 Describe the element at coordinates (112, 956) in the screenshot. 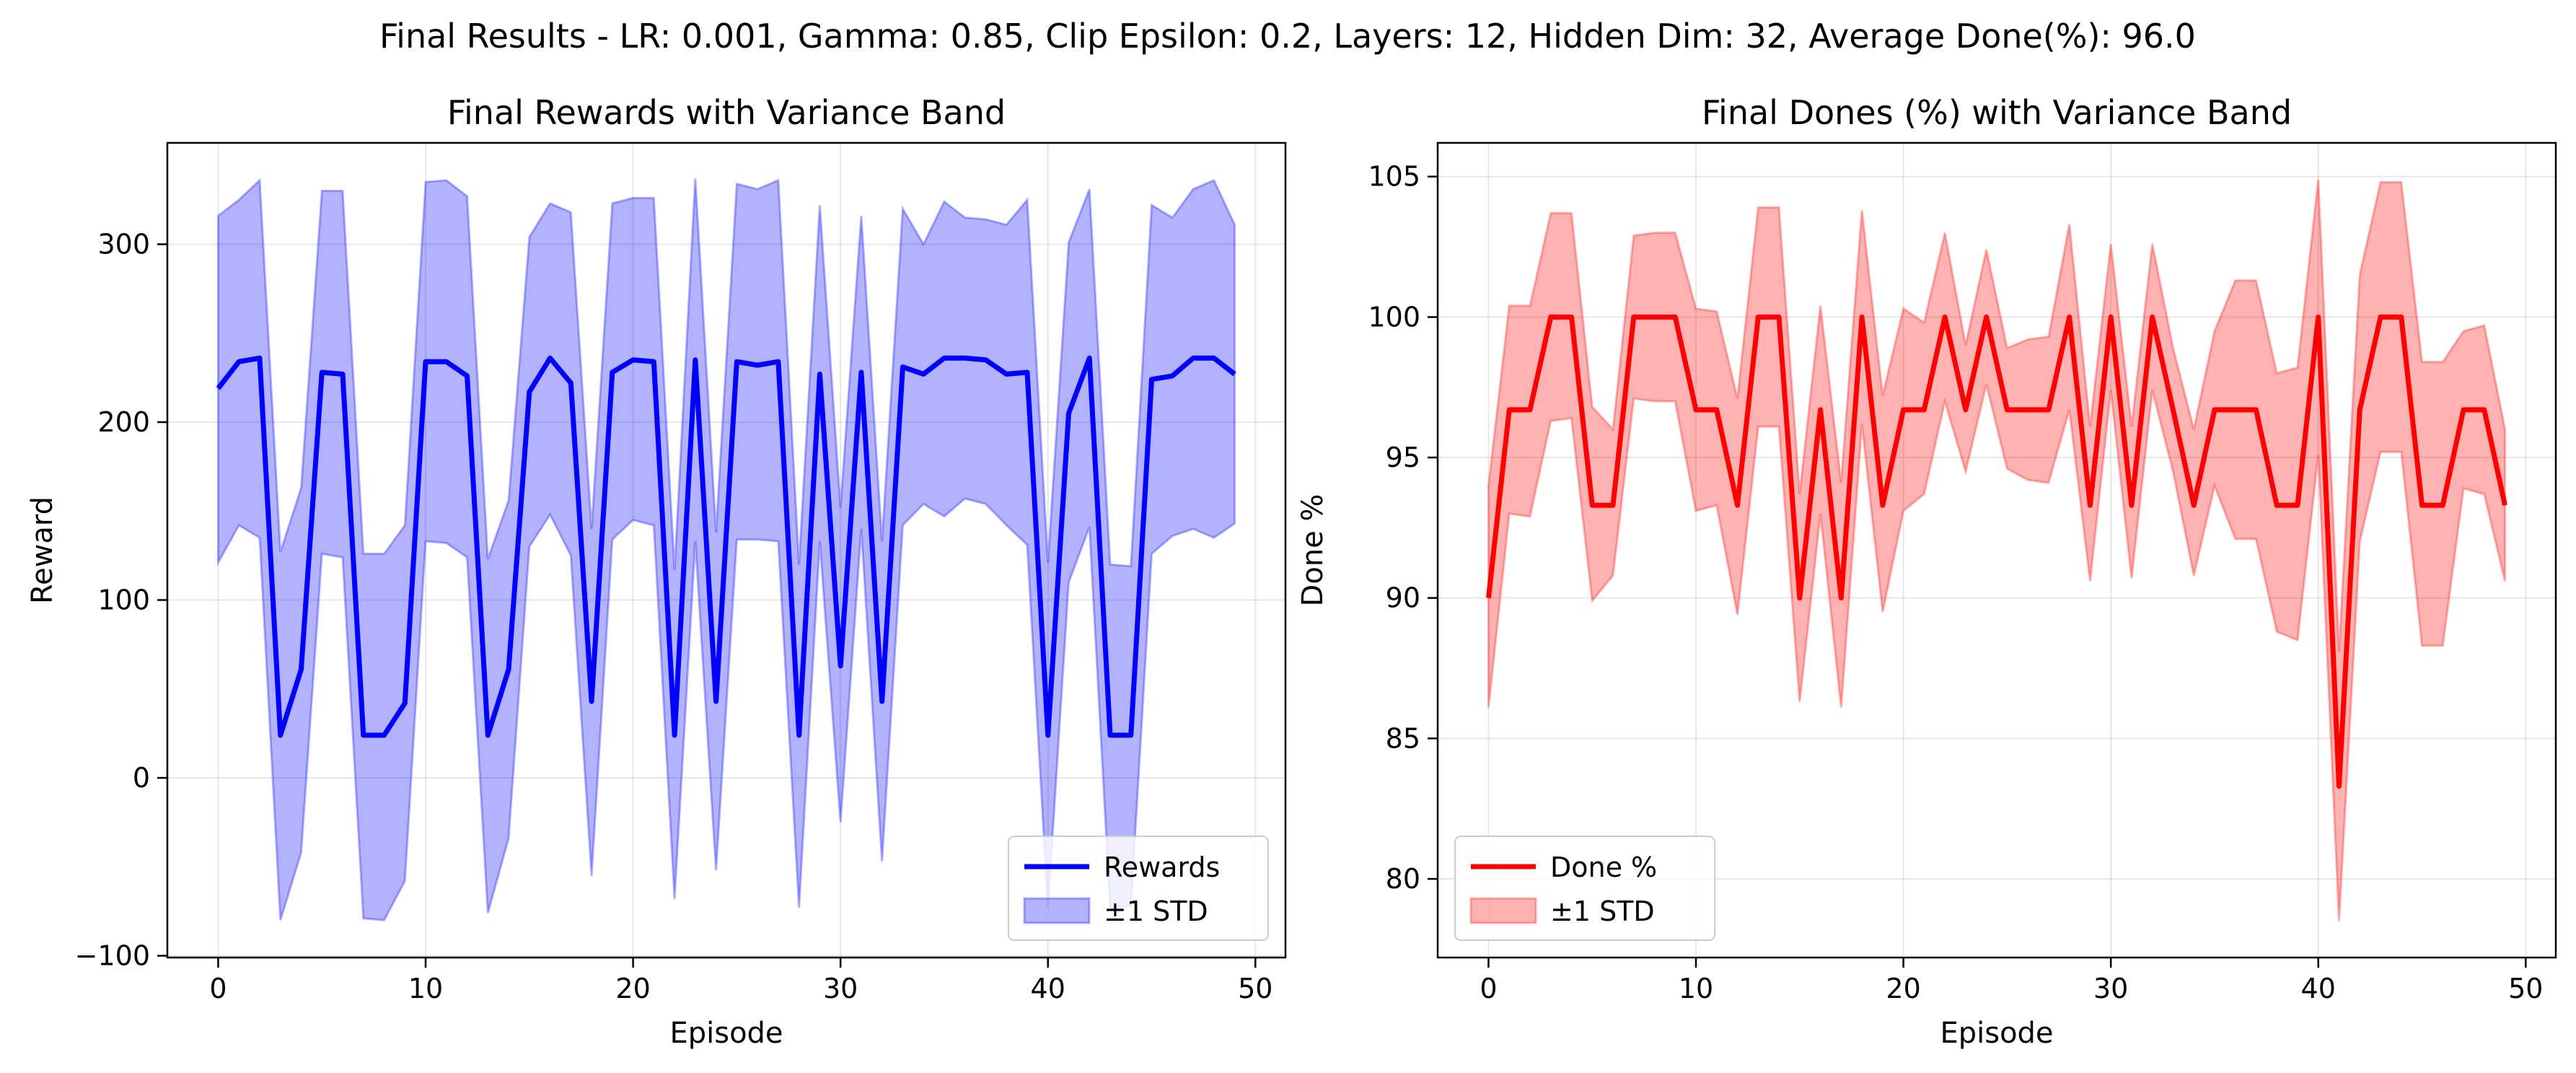

I see `y-tick-label: −100` at that location.